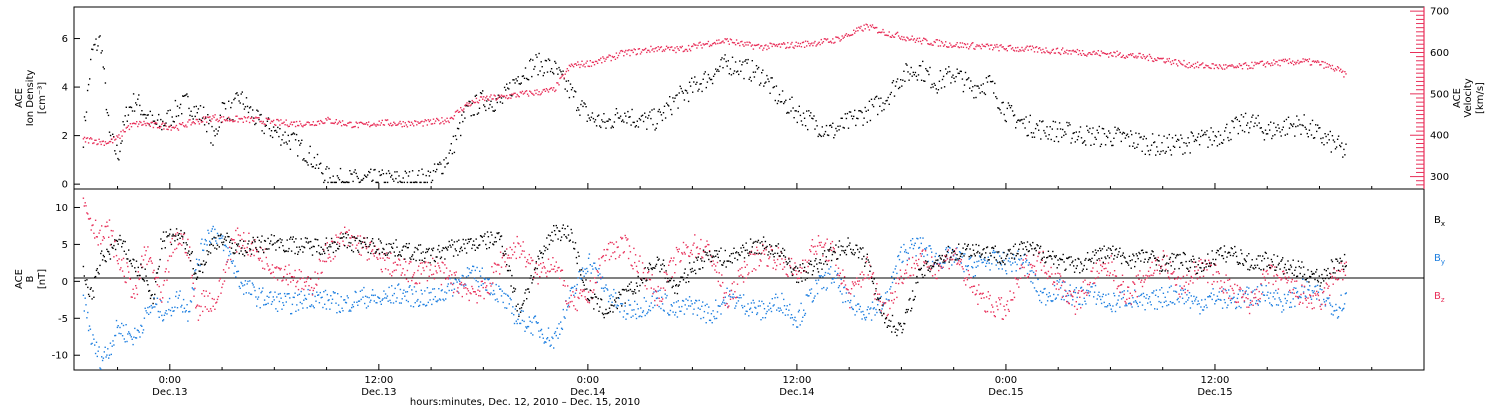 Image resolution: width=1500 pixels, height=410 pixels. I want to click on bottom-left-tick-label: -5, so click(63, 319).